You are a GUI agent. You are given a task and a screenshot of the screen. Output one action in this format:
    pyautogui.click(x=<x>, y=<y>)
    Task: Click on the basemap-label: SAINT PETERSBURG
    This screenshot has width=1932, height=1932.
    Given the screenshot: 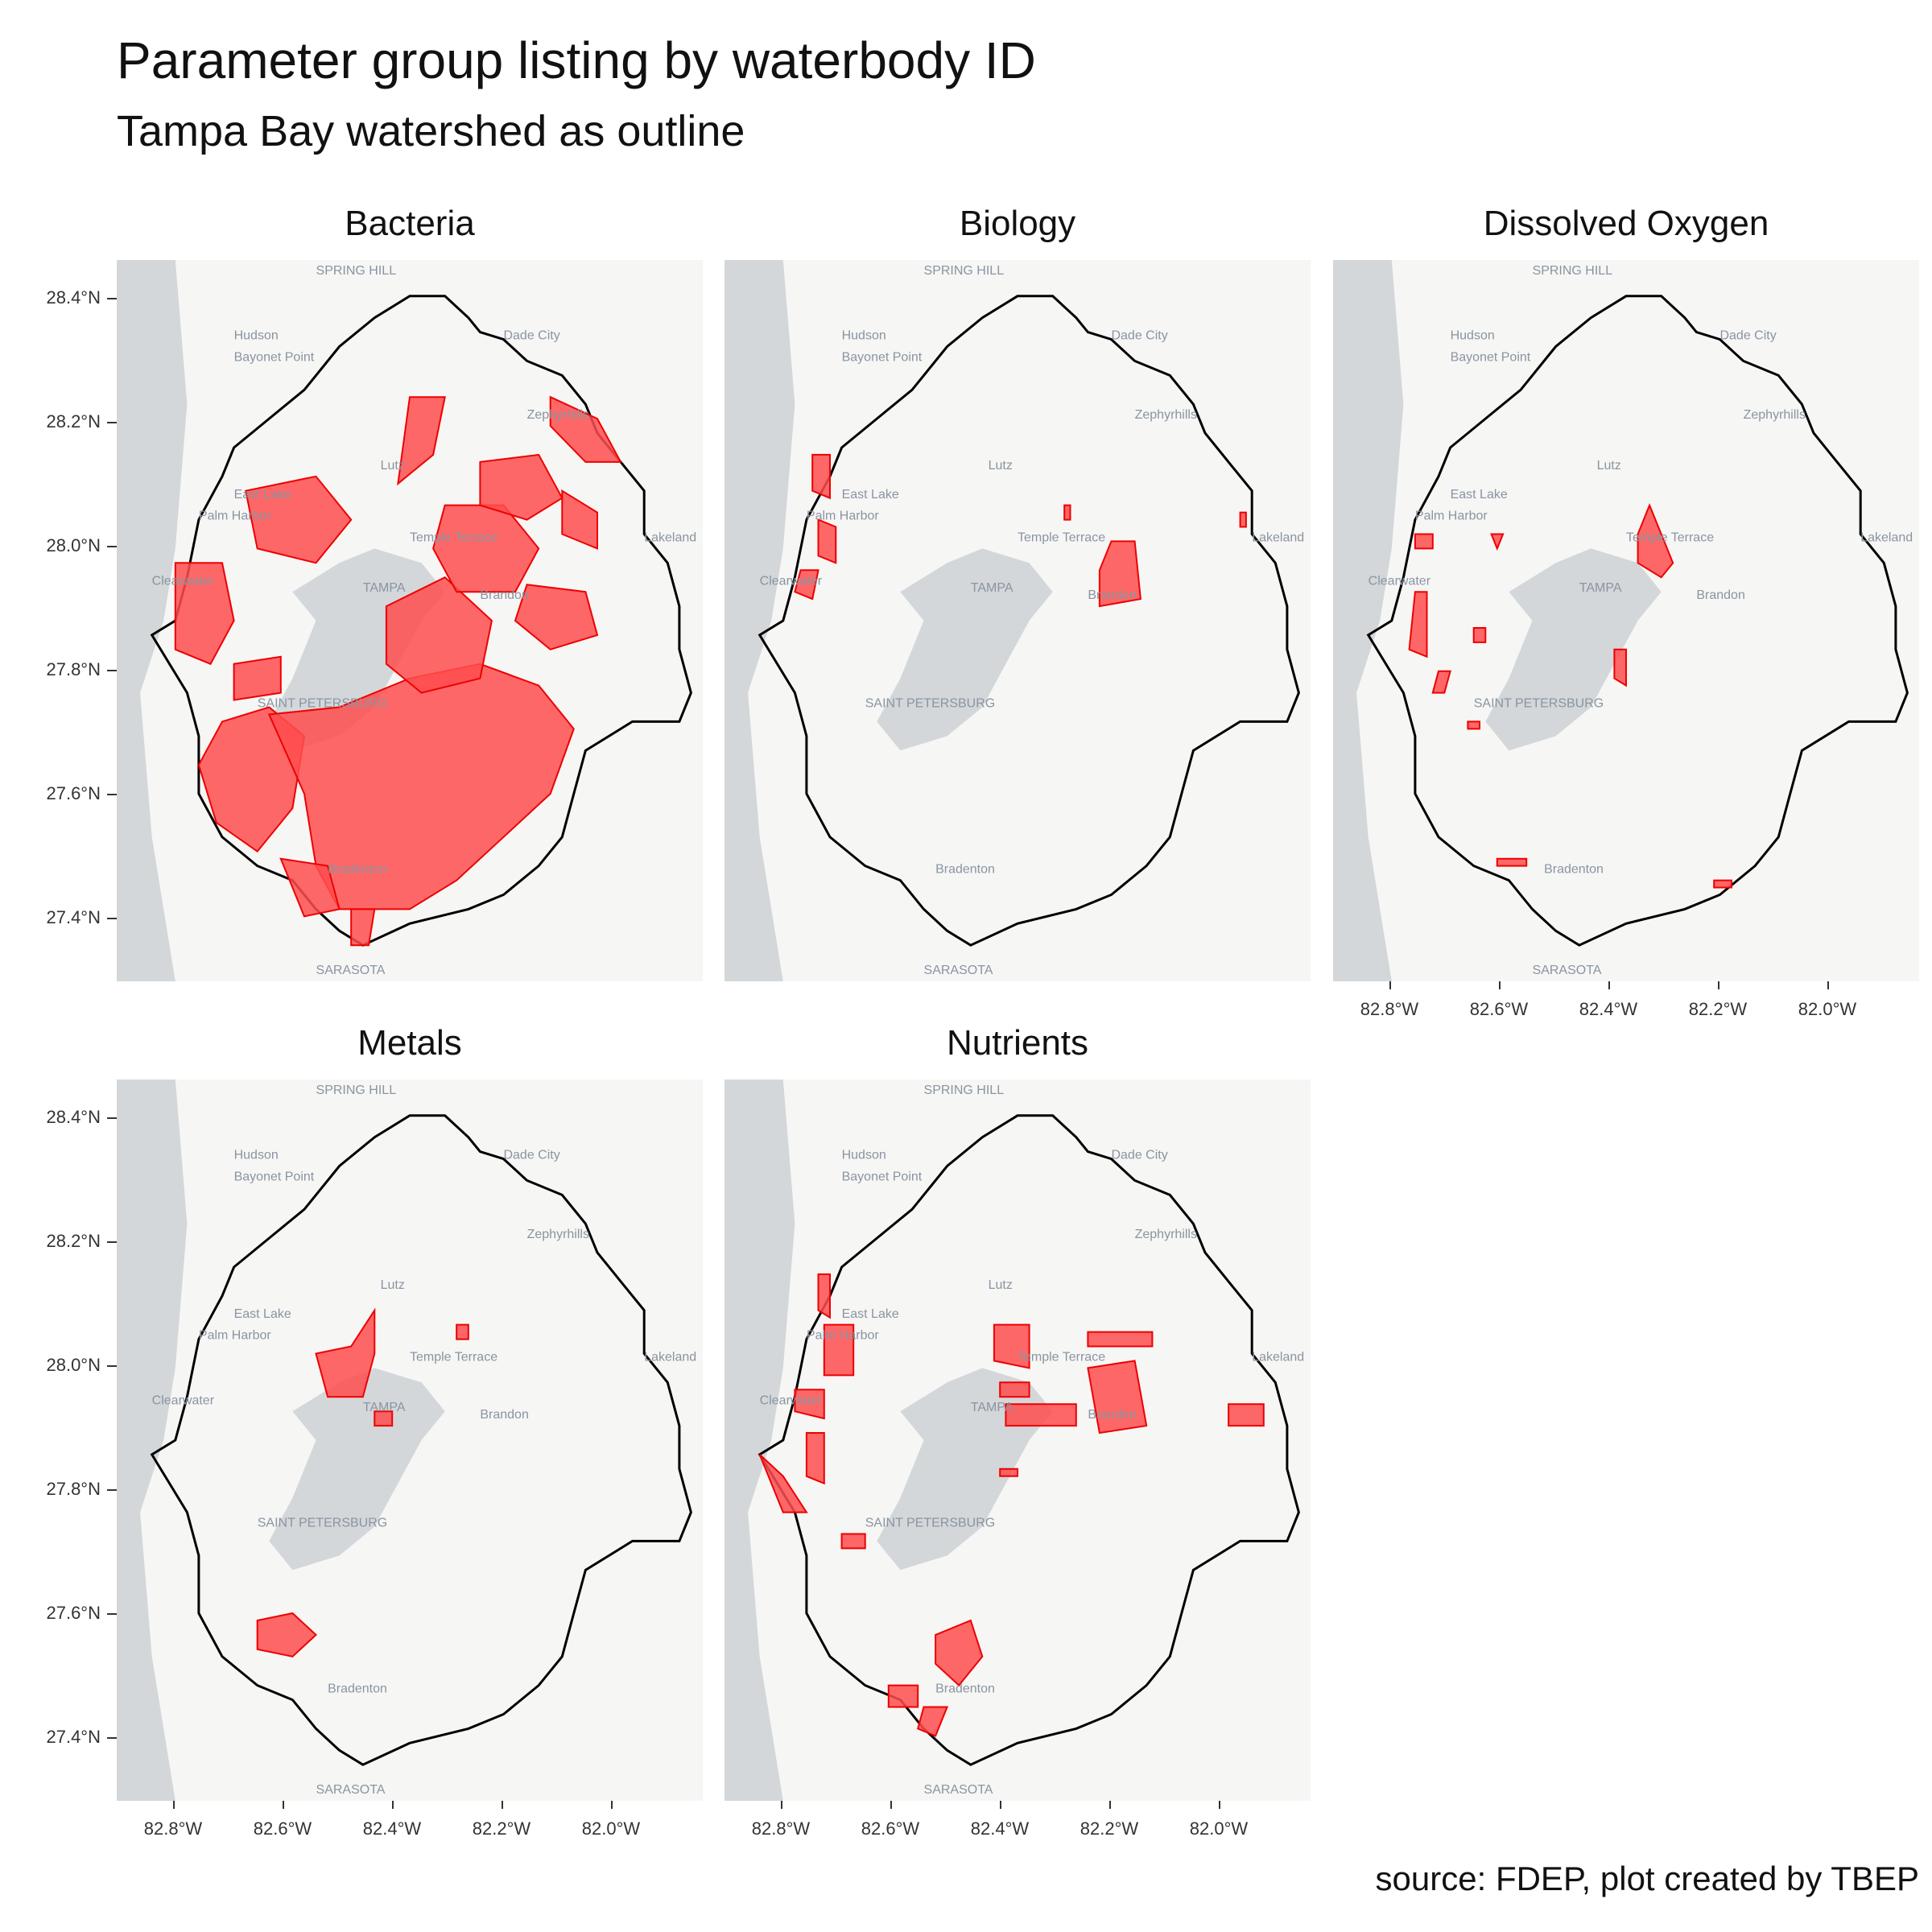 What is the action you would take?
    pyautogui.click(x=930, y=704)
    